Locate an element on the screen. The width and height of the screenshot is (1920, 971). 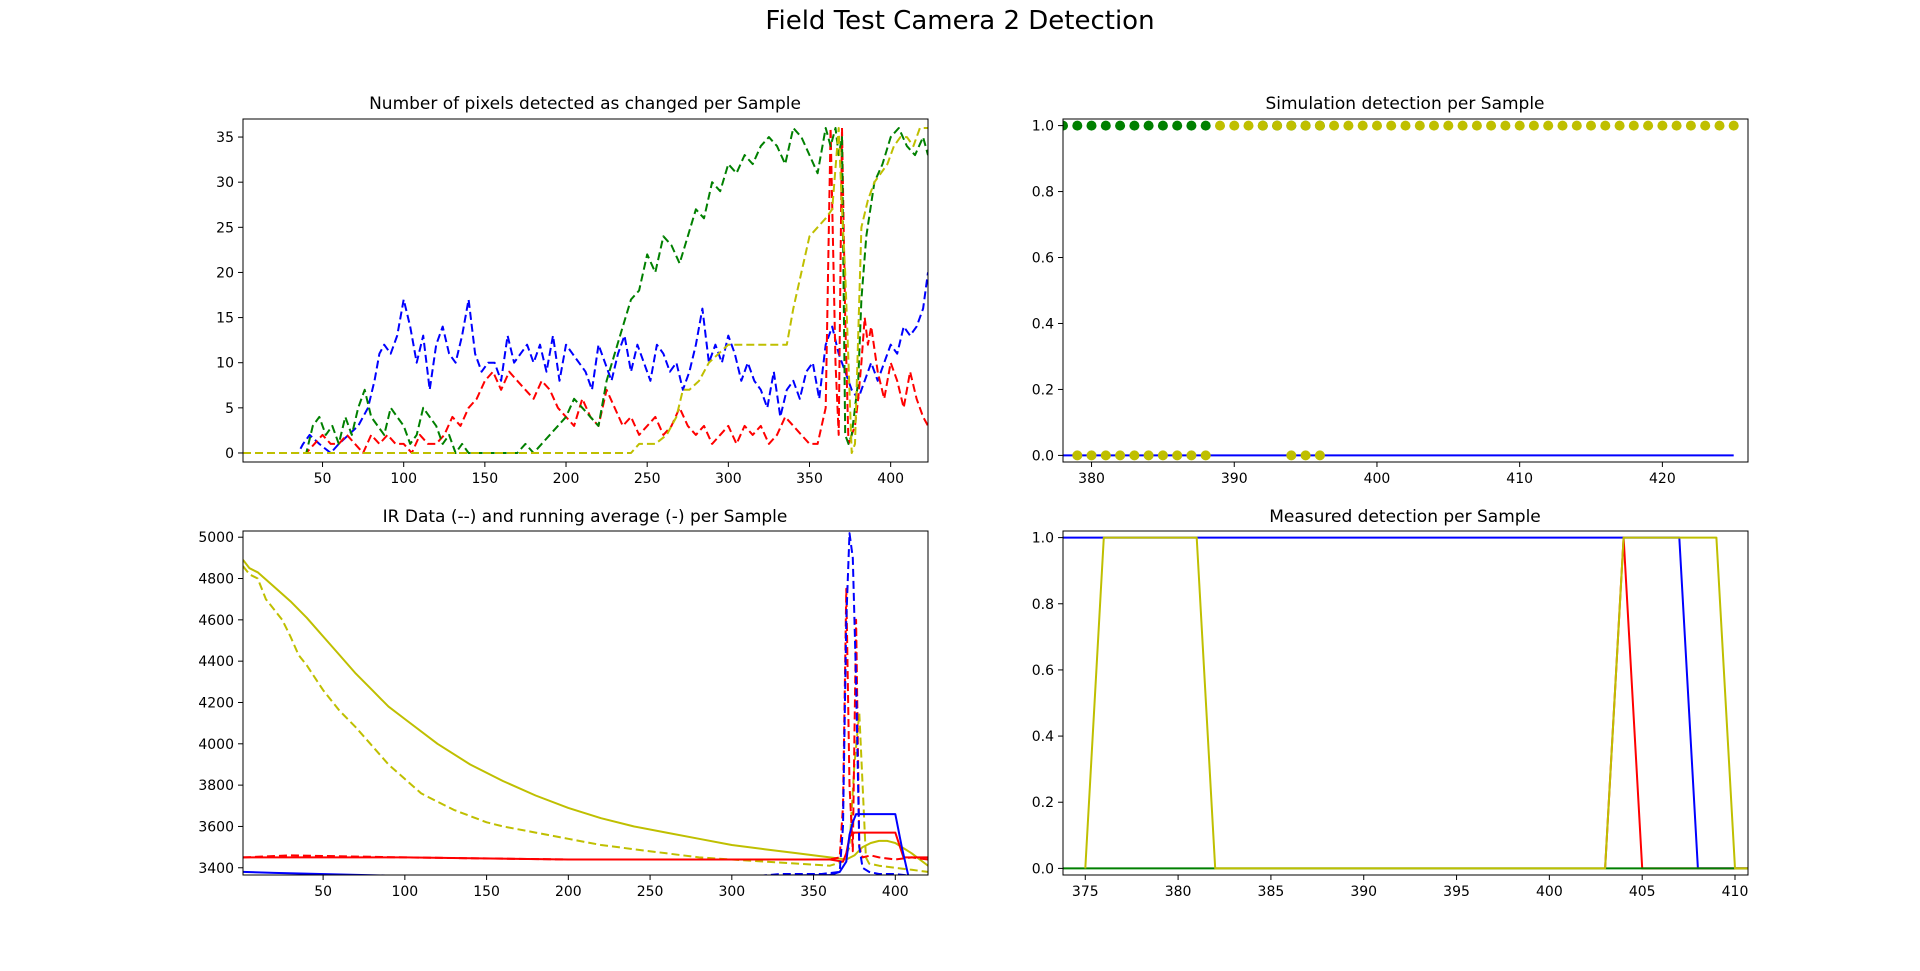
ir-ytick-label: 3400 is located at coordinates (216, 869).